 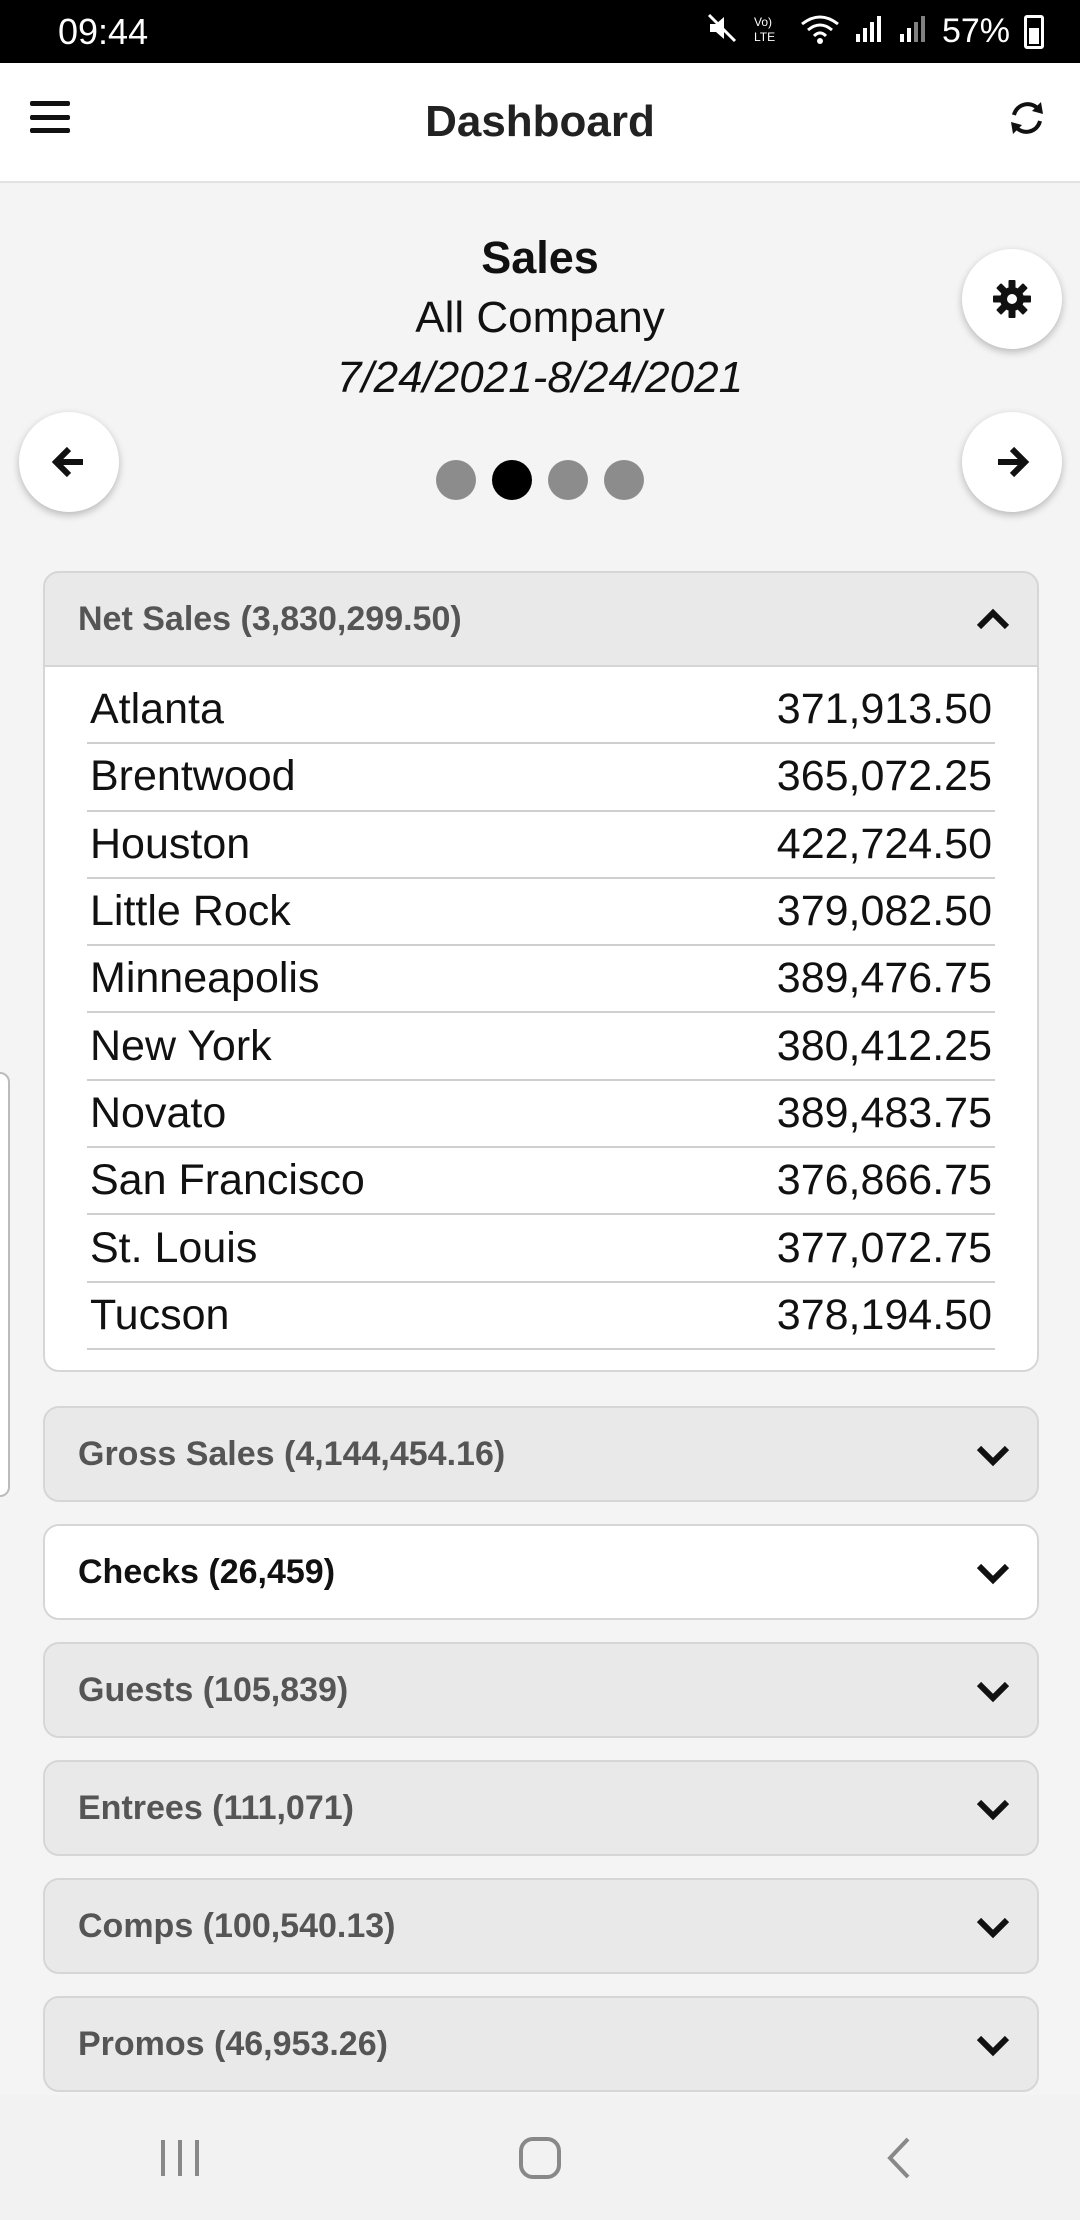 What do you see at coordinates (292, 1453) in the screenshot?
I see `section-title: Gross Sales (4,144,454.16)` at bounding box center [292, 1453].